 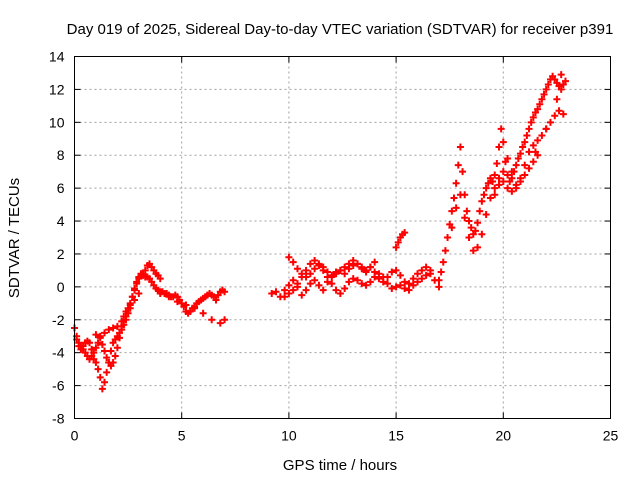 I want to click on y-tick-label: 10, so click(x=57, y=122).